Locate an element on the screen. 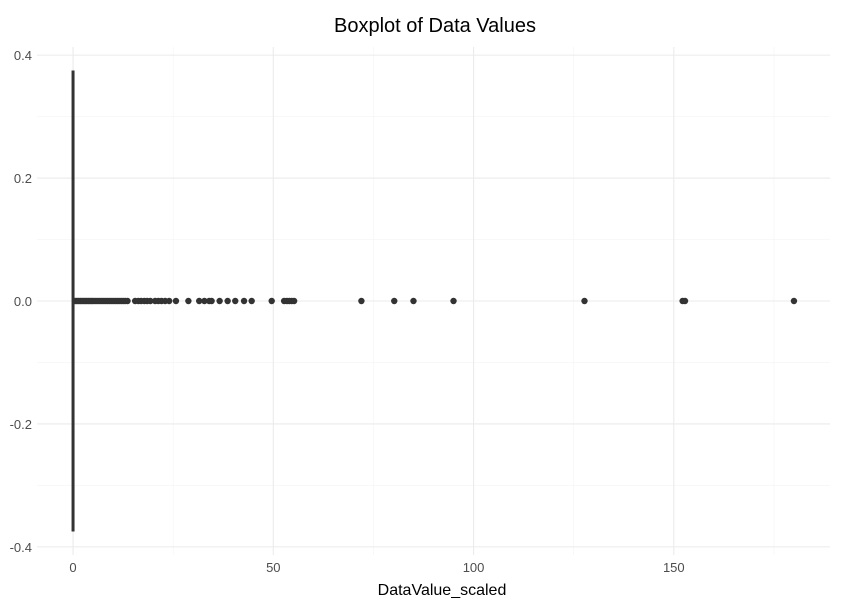 Image resolution: width=851 pixels, height=602 pixels. y-tick-label: -0.4 is located at coordinates (21, 547).